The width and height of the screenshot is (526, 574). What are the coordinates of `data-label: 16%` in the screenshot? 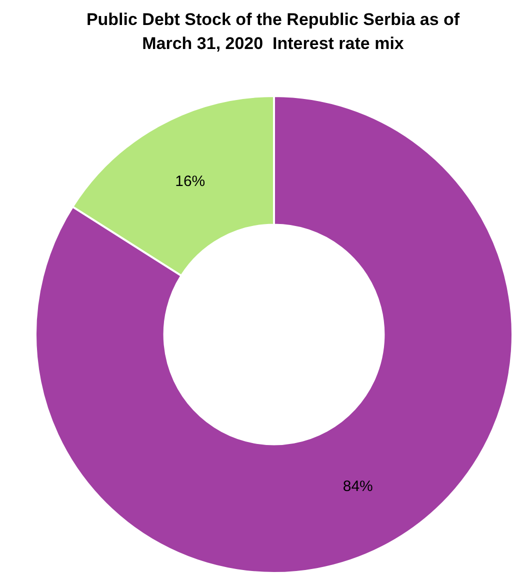 It's located at (190, 181).